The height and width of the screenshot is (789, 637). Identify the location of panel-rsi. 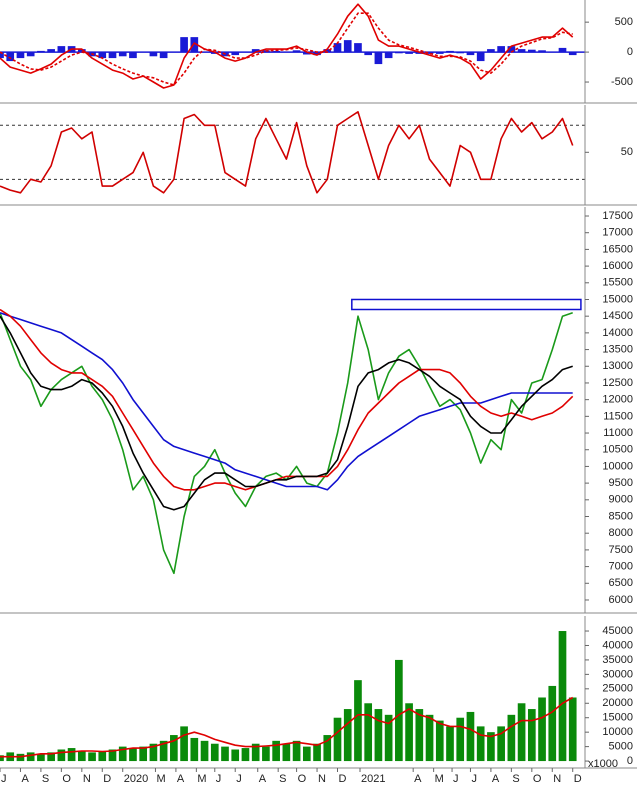
(292, 152).